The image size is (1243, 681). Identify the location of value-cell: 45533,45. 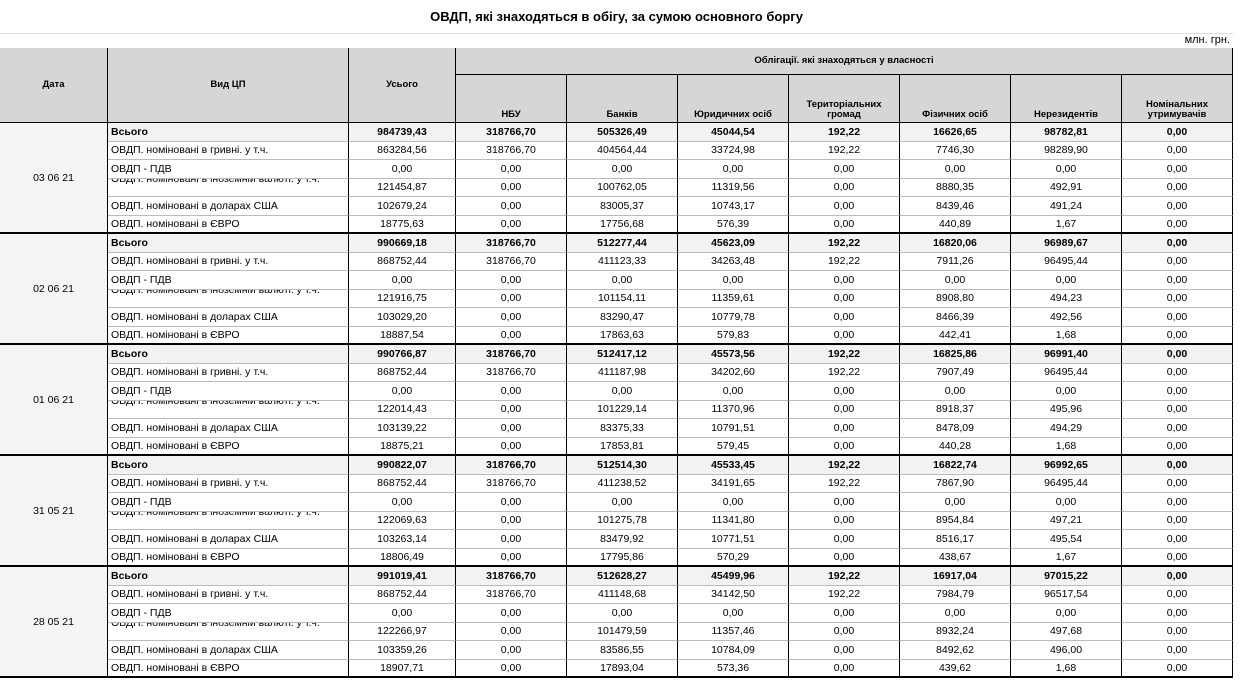
(733, 465).